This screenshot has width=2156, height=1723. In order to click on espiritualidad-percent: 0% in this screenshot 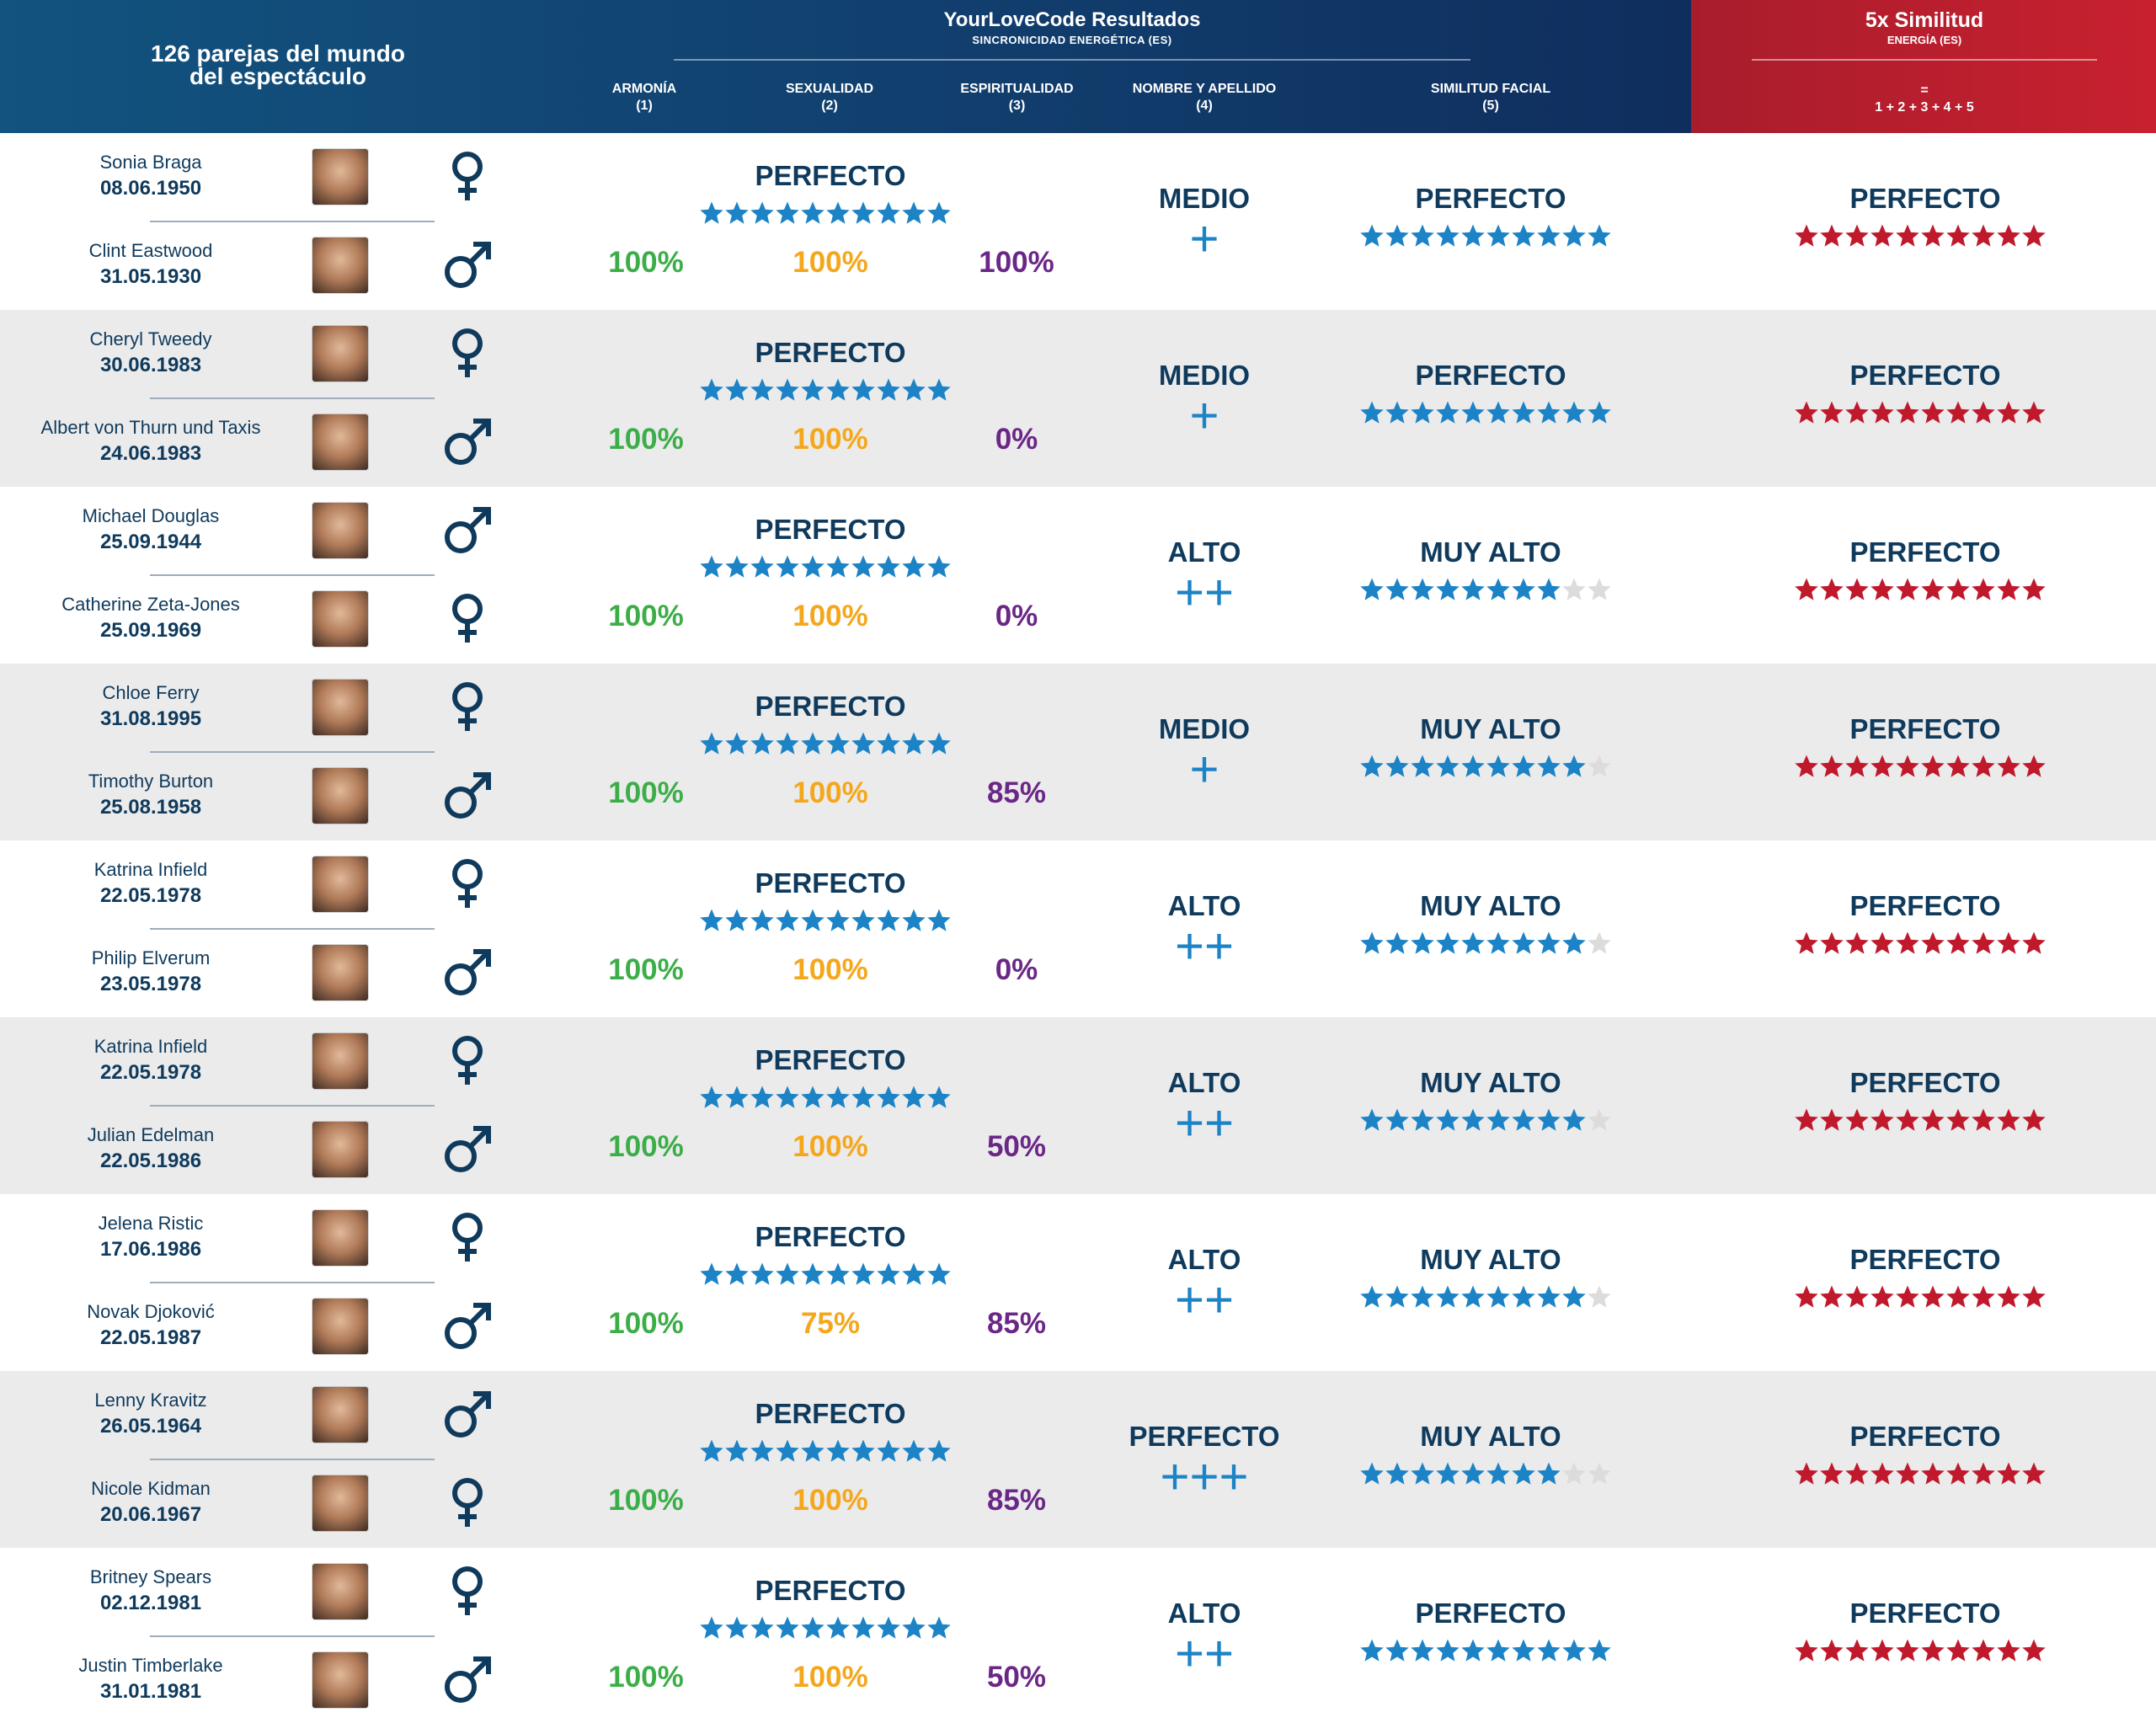, I will do `click(1016, 616)`.